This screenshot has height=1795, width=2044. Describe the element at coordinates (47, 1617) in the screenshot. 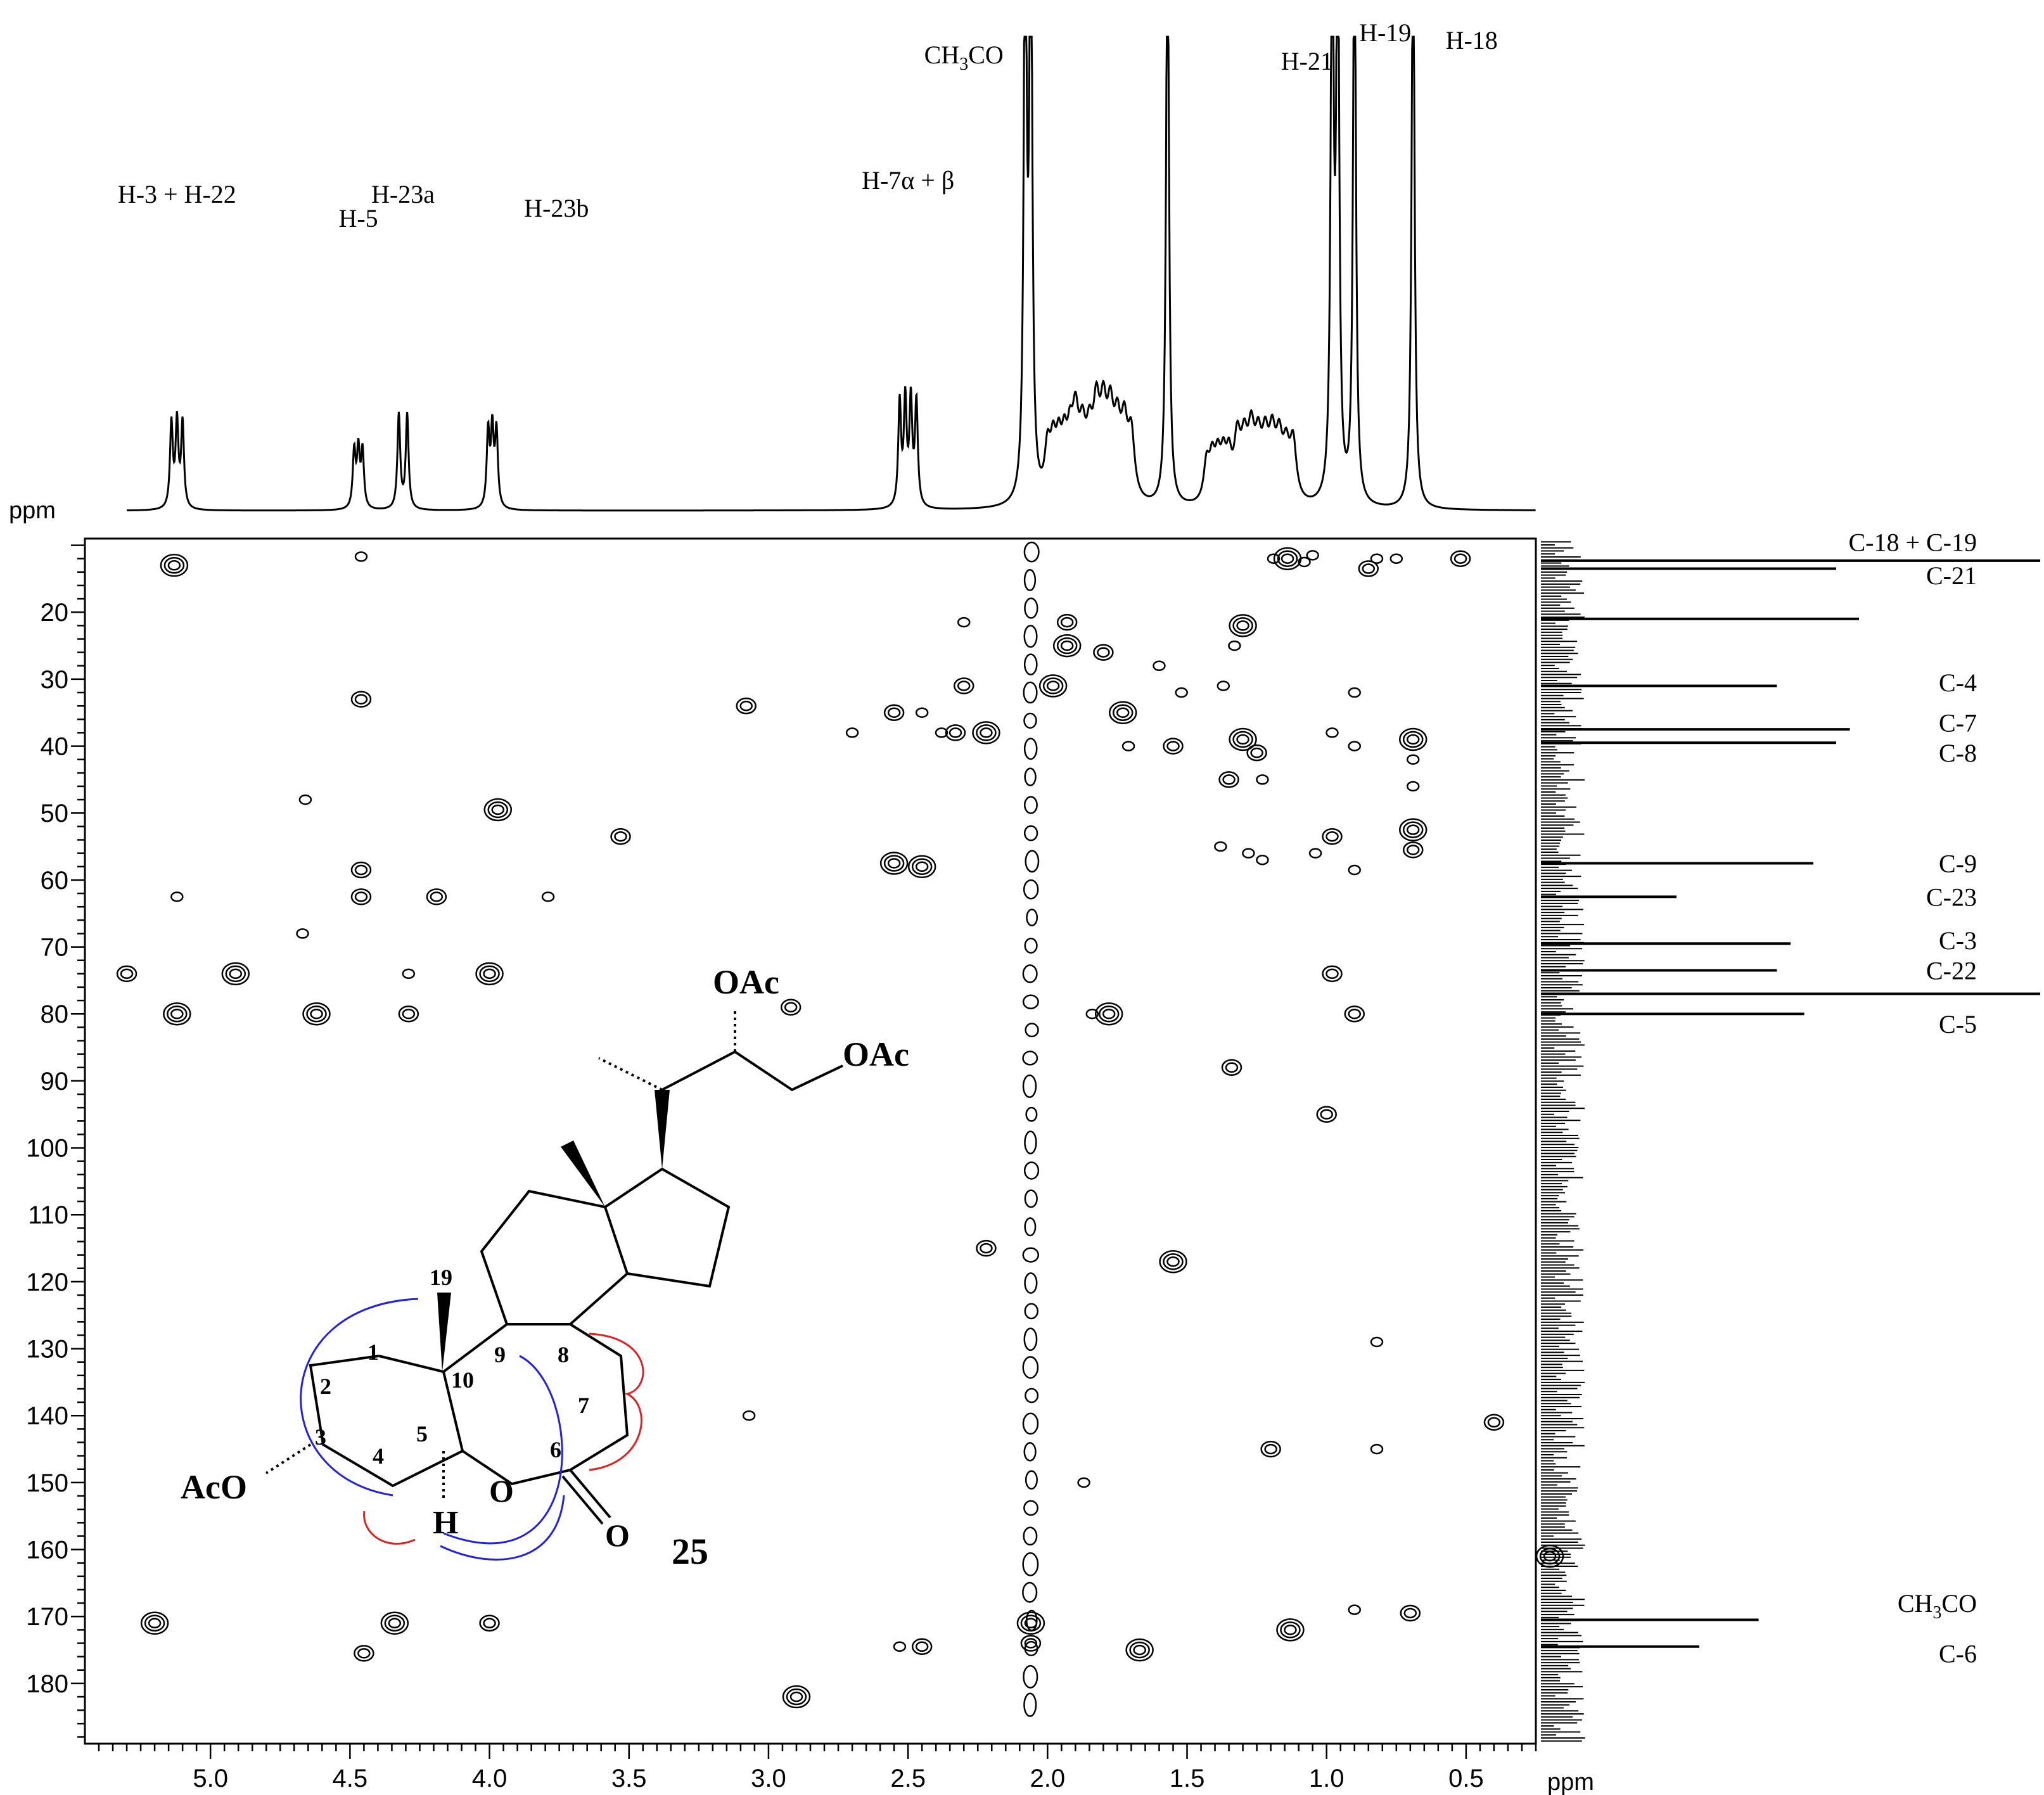

I see `y-tick-label: 170` at that location.